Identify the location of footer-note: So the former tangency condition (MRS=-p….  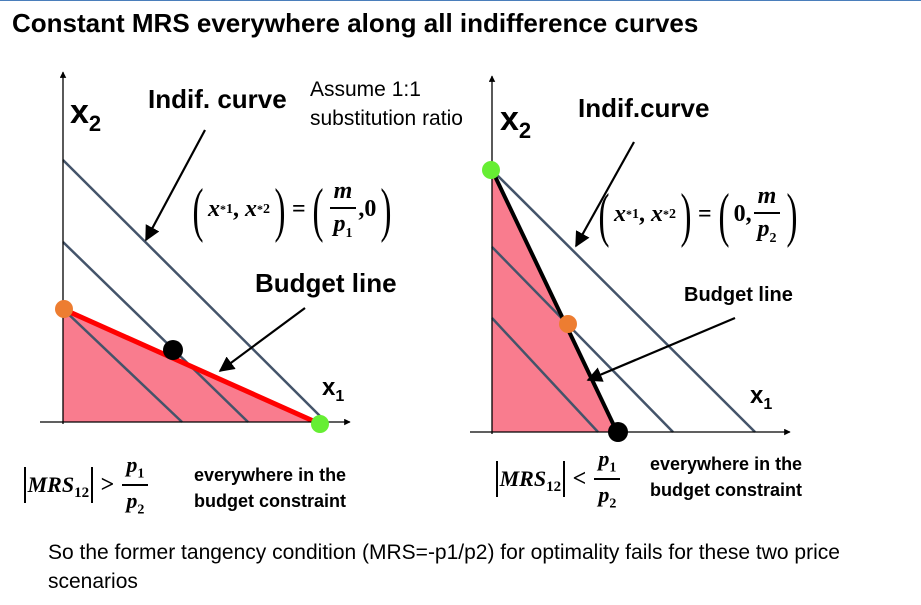
(444, 567).